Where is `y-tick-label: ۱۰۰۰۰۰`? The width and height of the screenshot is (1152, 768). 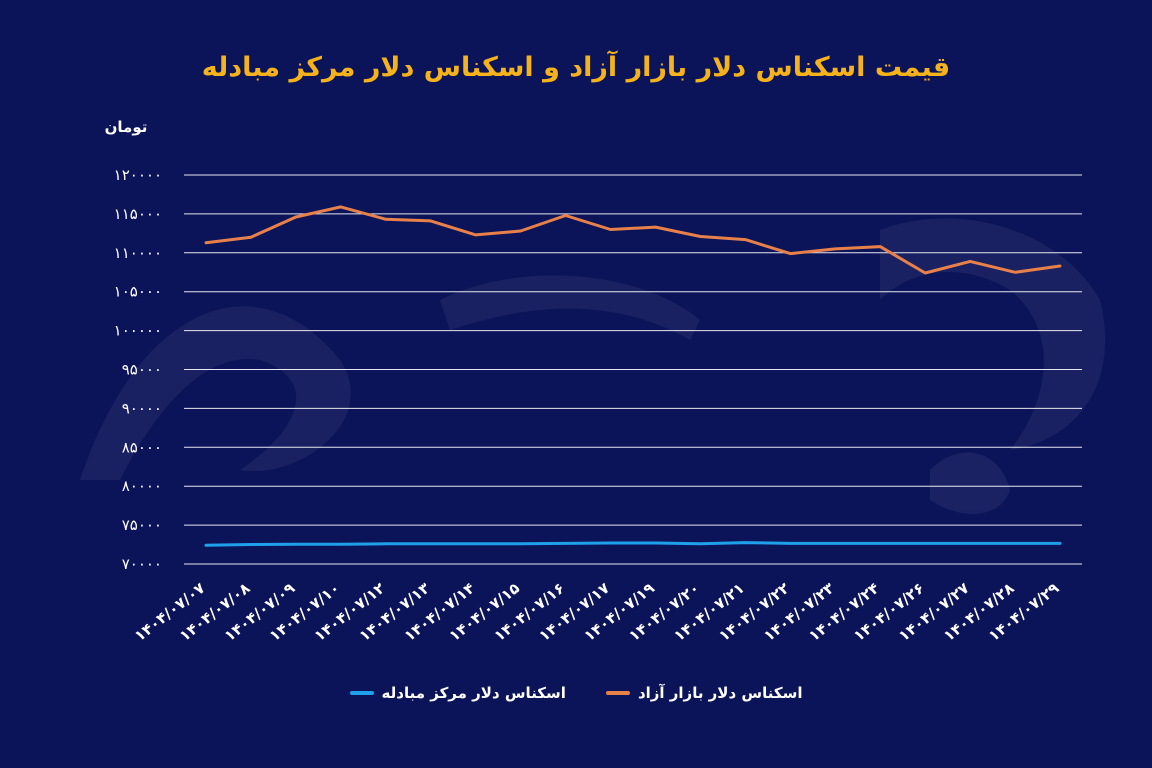
y-tick-label: ۱۰۰۰۰۰ is located at coordinates (138, 331).